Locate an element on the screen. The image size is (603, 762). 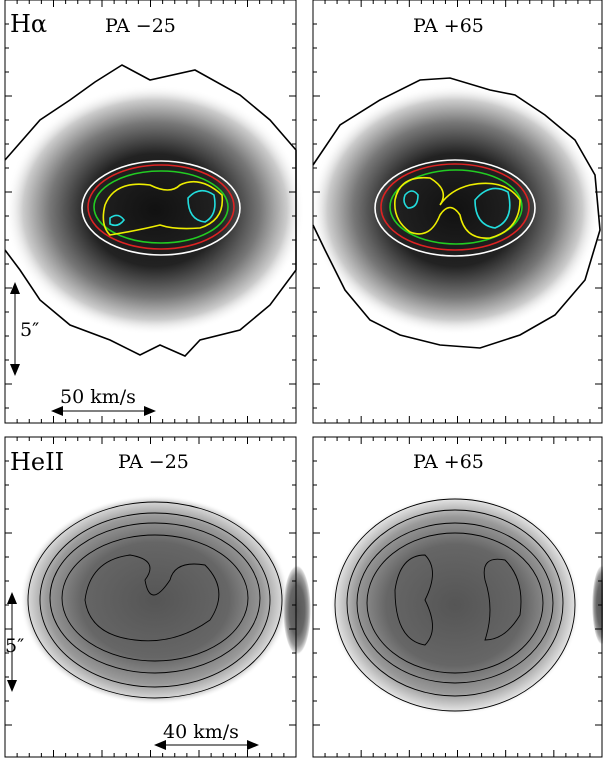
panel-label: HeII is located at coordinates (37, 462).